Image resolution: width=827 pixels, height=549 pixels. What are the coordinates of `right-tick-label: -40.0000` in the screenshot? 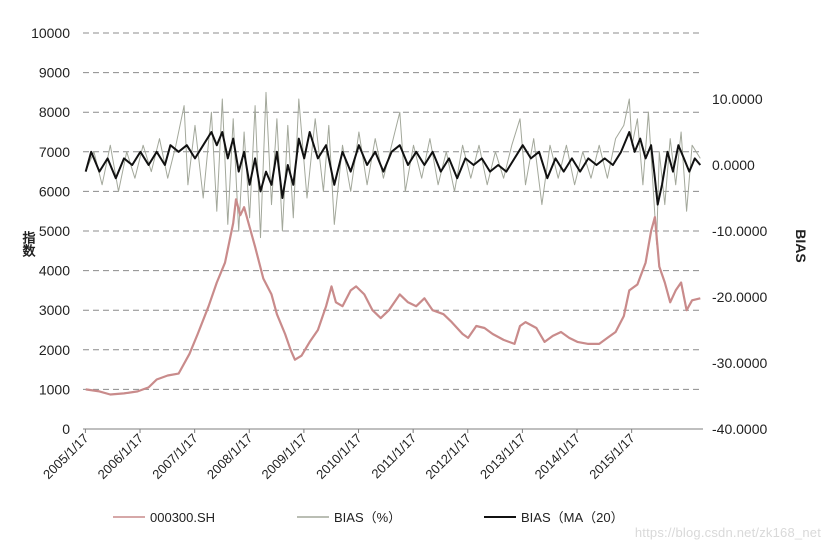 It's located at (739, 429).